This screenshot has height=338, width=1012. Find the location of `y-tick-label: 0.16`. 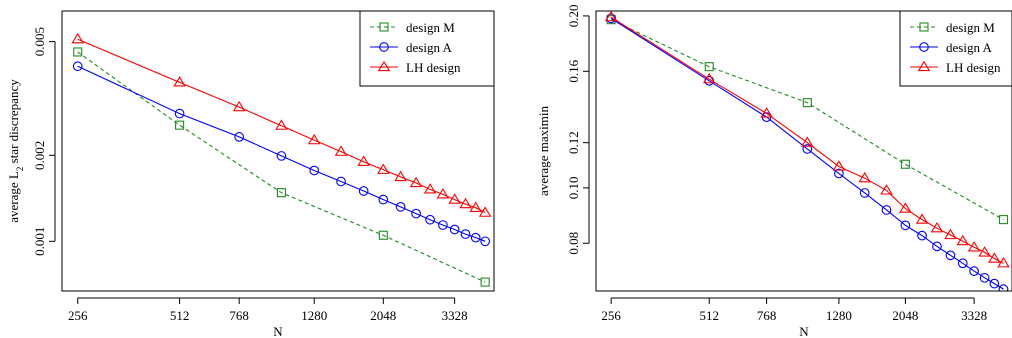

y-tick-label: 0.16 is located at coordinates (573, 70).